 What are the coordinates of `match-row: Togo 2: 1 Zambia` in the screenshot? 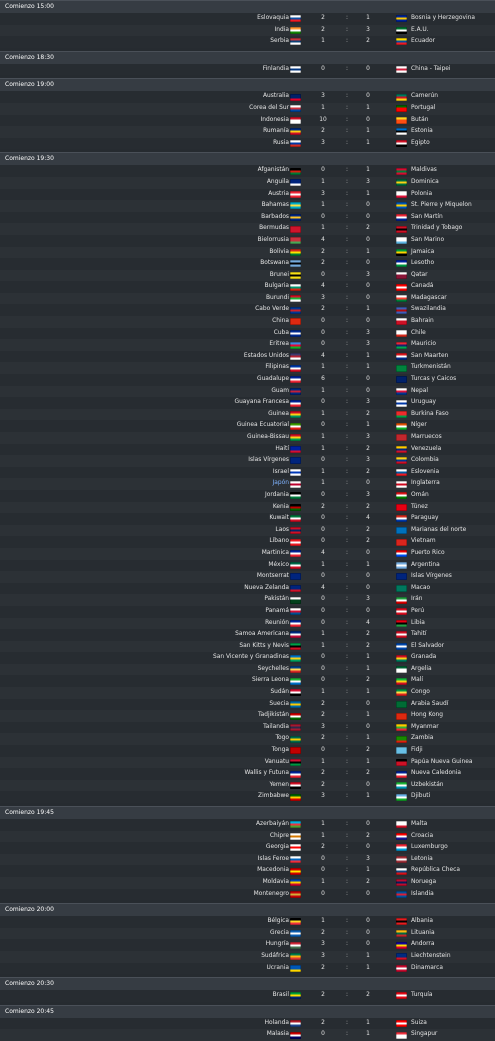 It's located at (247, 739).